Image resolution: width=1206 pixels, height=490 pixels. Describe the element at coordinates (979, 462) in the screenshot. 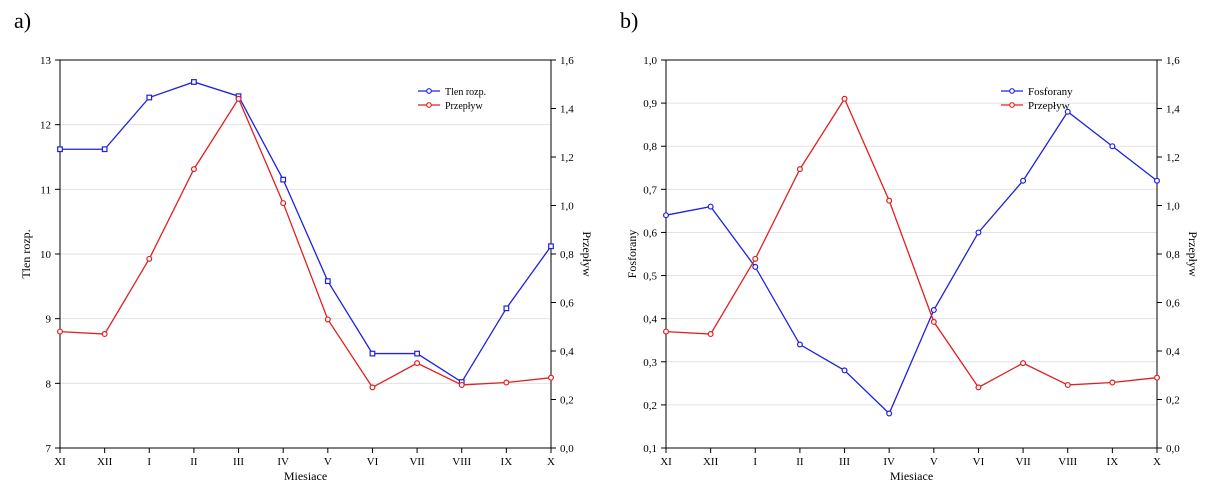

I see `x-tick-label: VI` at that location.